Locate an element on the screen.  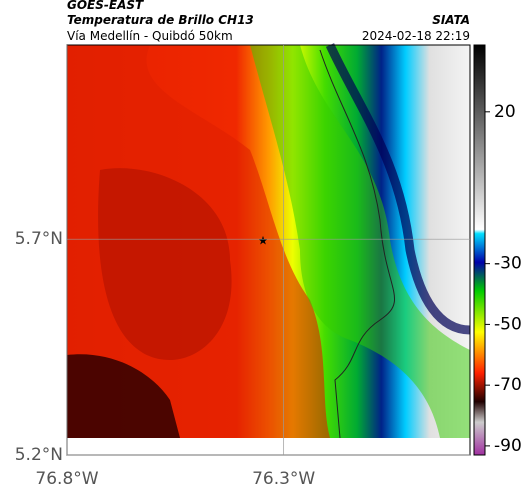
colorbar-tick-label: -70 is located at coordinates (508, 385).